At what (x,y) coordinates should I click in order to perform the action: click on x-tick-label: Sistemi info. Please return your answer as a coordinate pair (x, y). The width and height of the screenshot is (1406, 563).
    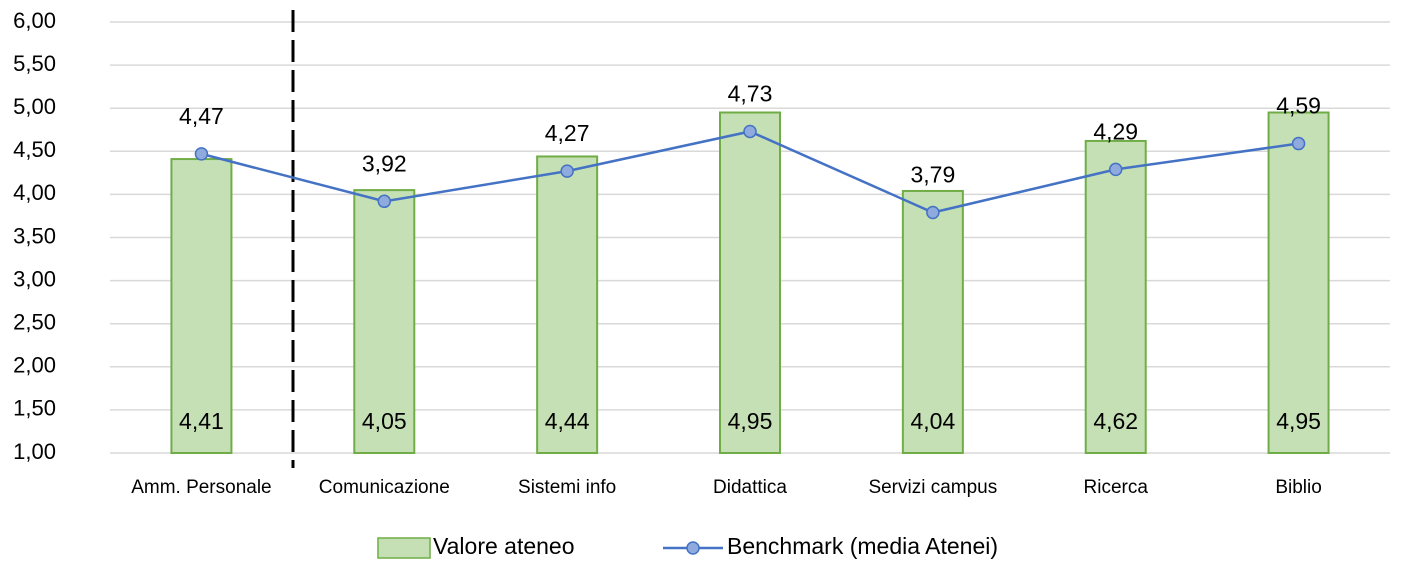
    Looking at the image, I should click on (567, 487).